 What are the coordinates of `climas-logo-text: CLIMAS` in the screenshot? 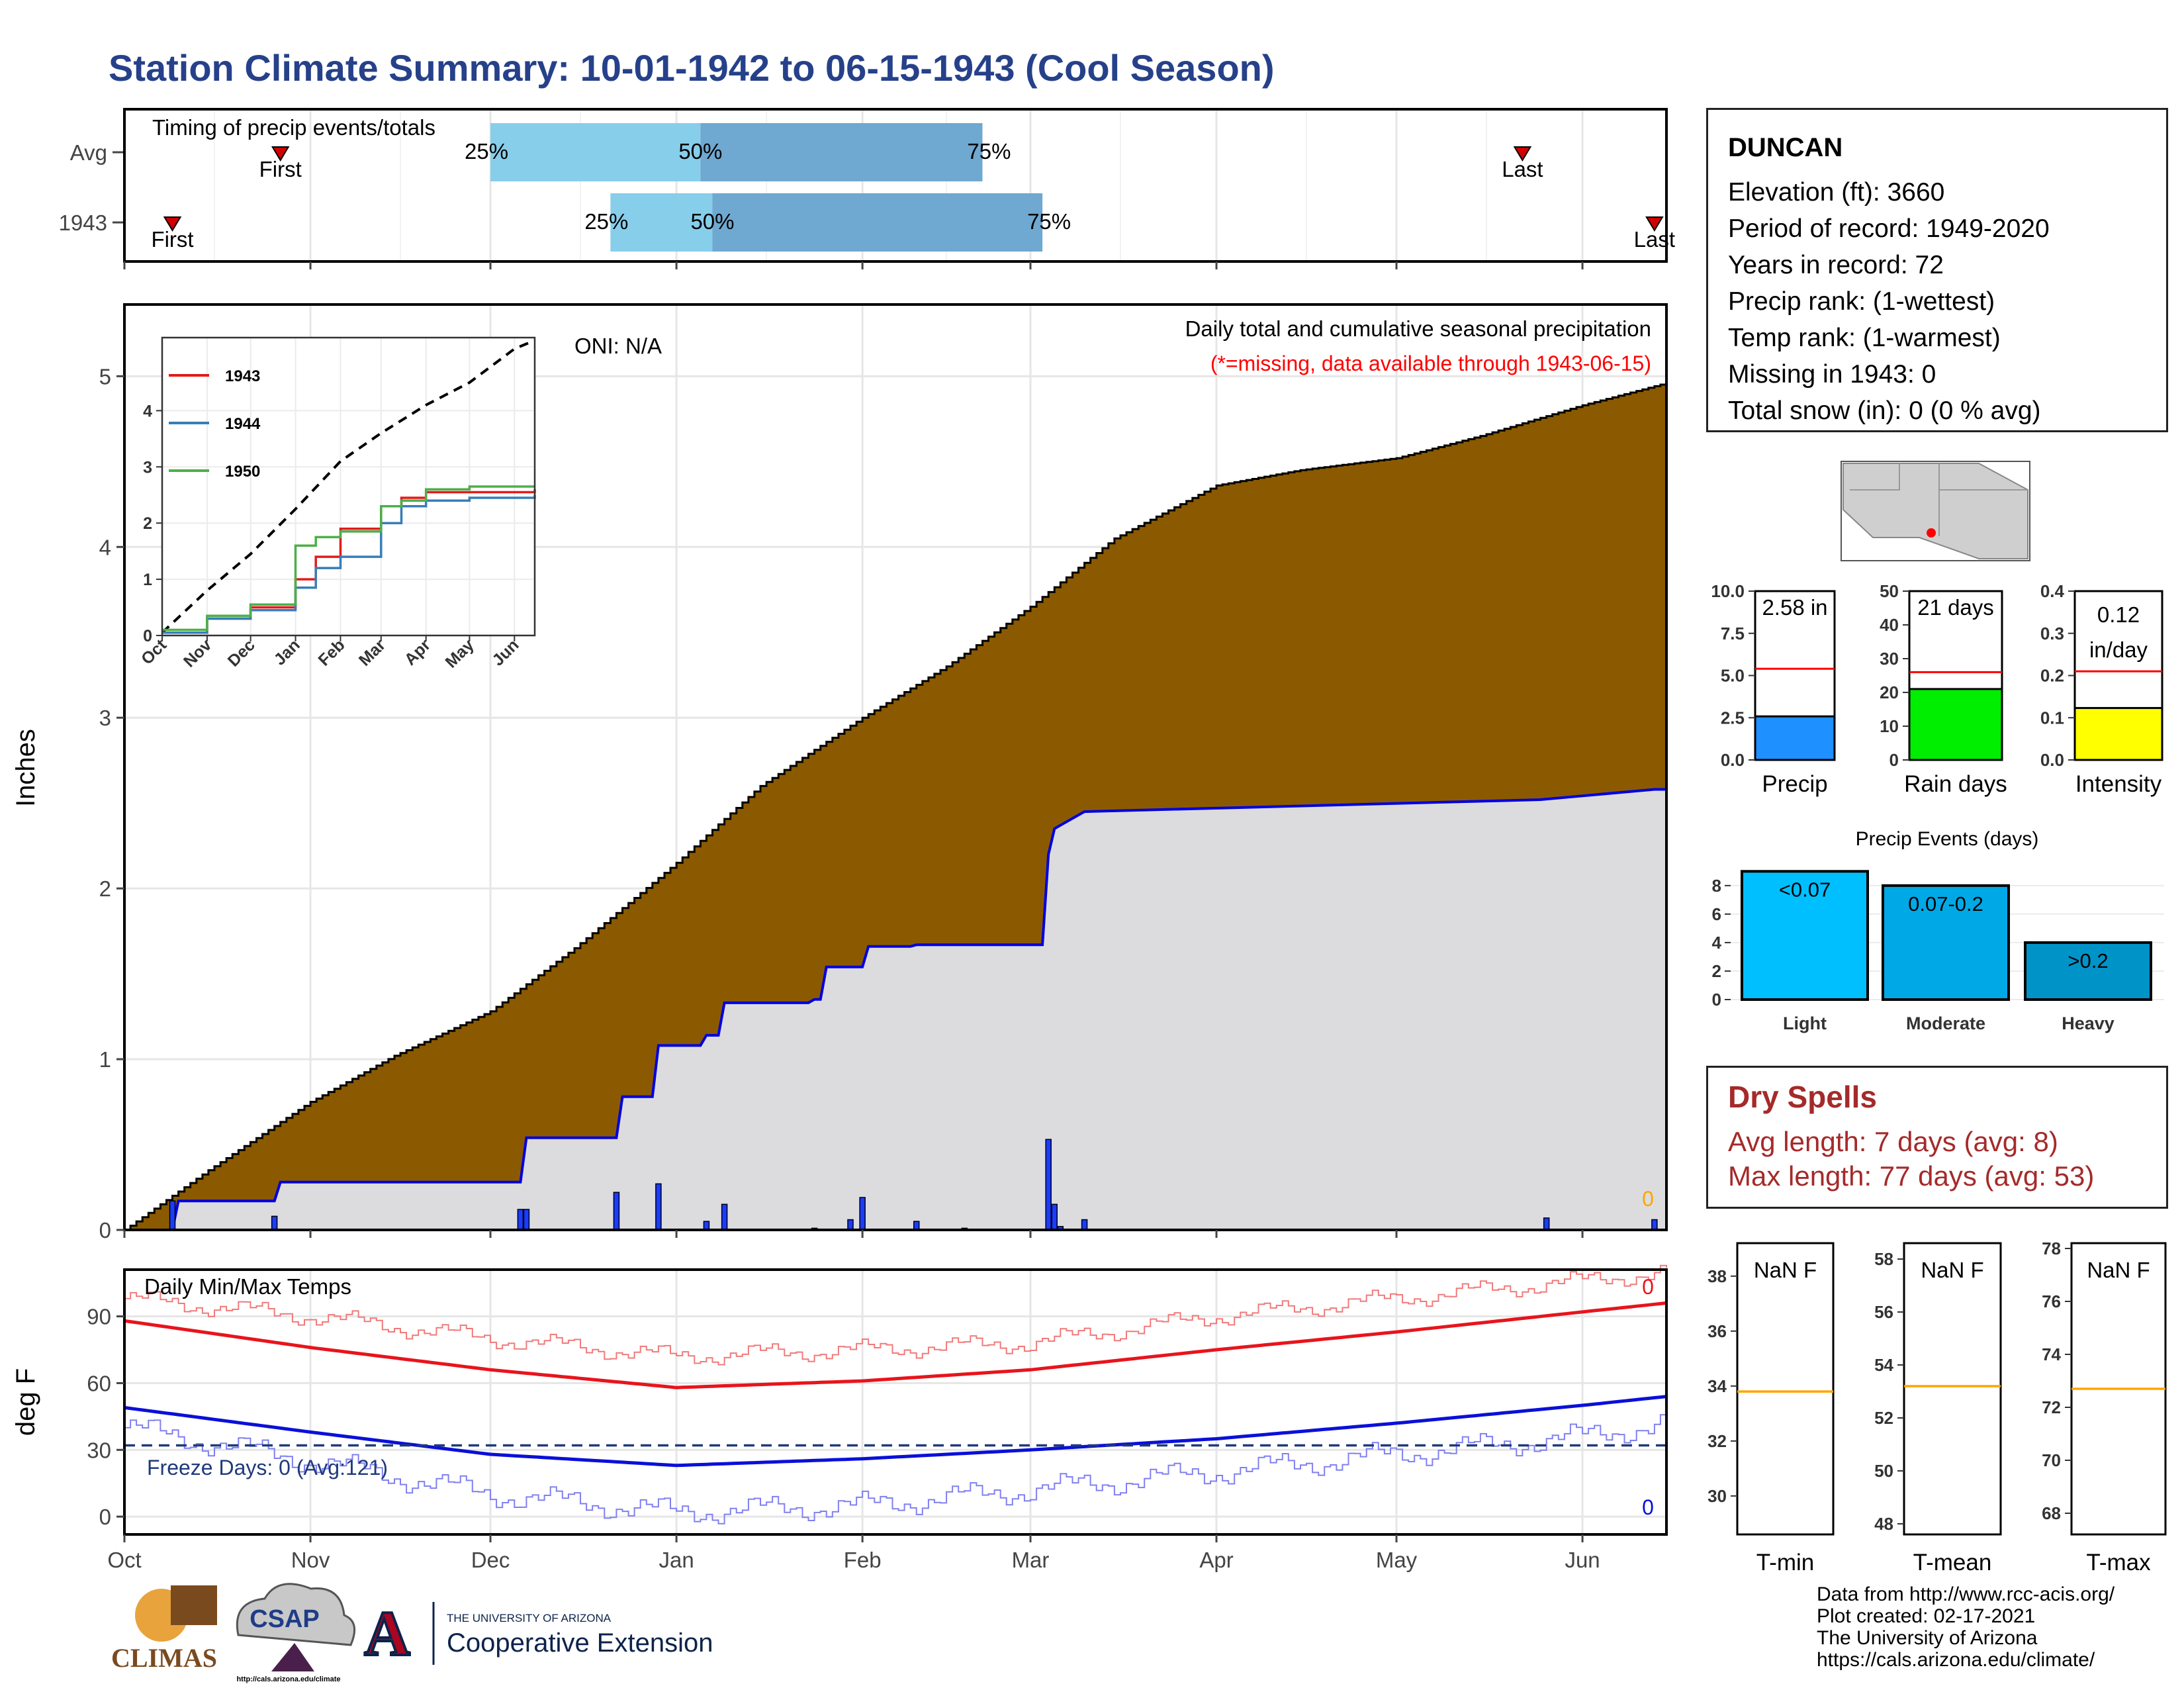 It's located at (164, 1658).